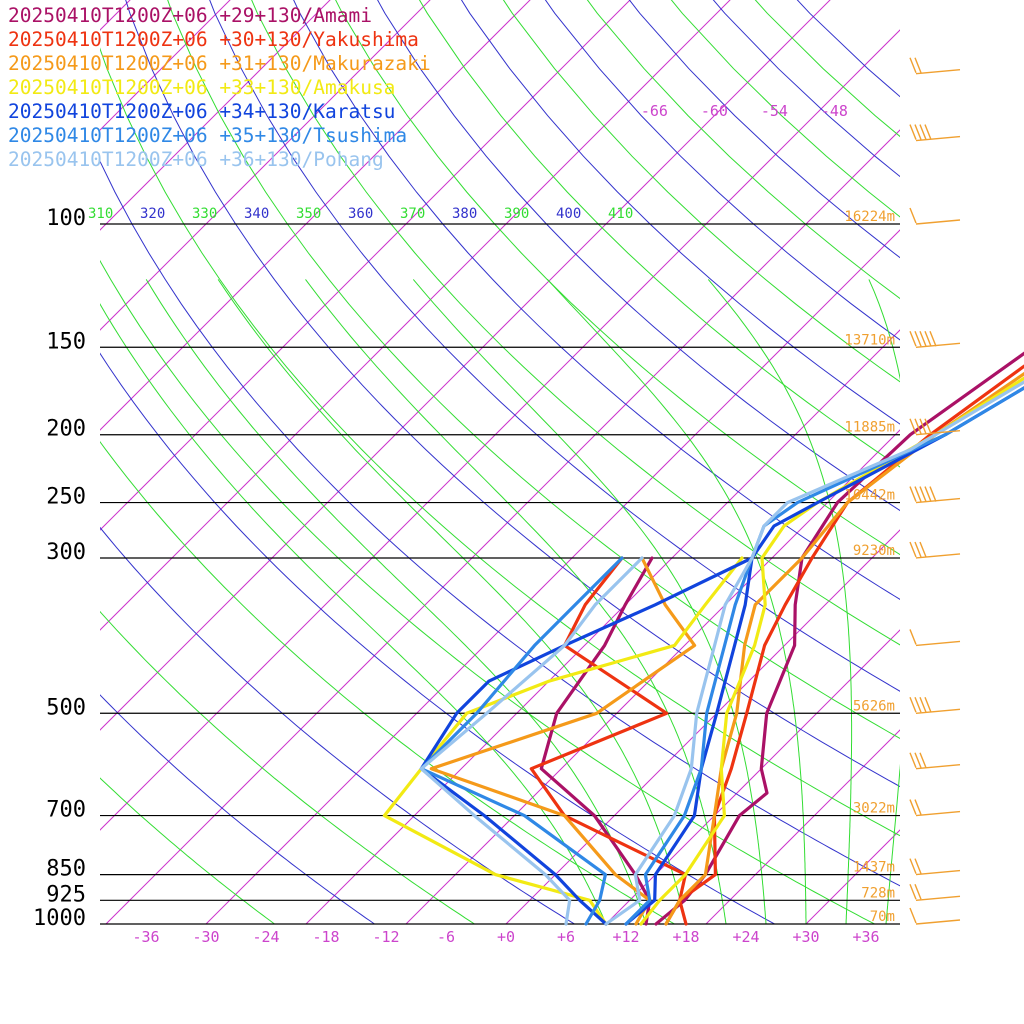 This screenshot has height=1024, width=1024. Describe the element at coordinates (66, 341) in the screenshot. I see `pressure-tick-label: 150` at that location.